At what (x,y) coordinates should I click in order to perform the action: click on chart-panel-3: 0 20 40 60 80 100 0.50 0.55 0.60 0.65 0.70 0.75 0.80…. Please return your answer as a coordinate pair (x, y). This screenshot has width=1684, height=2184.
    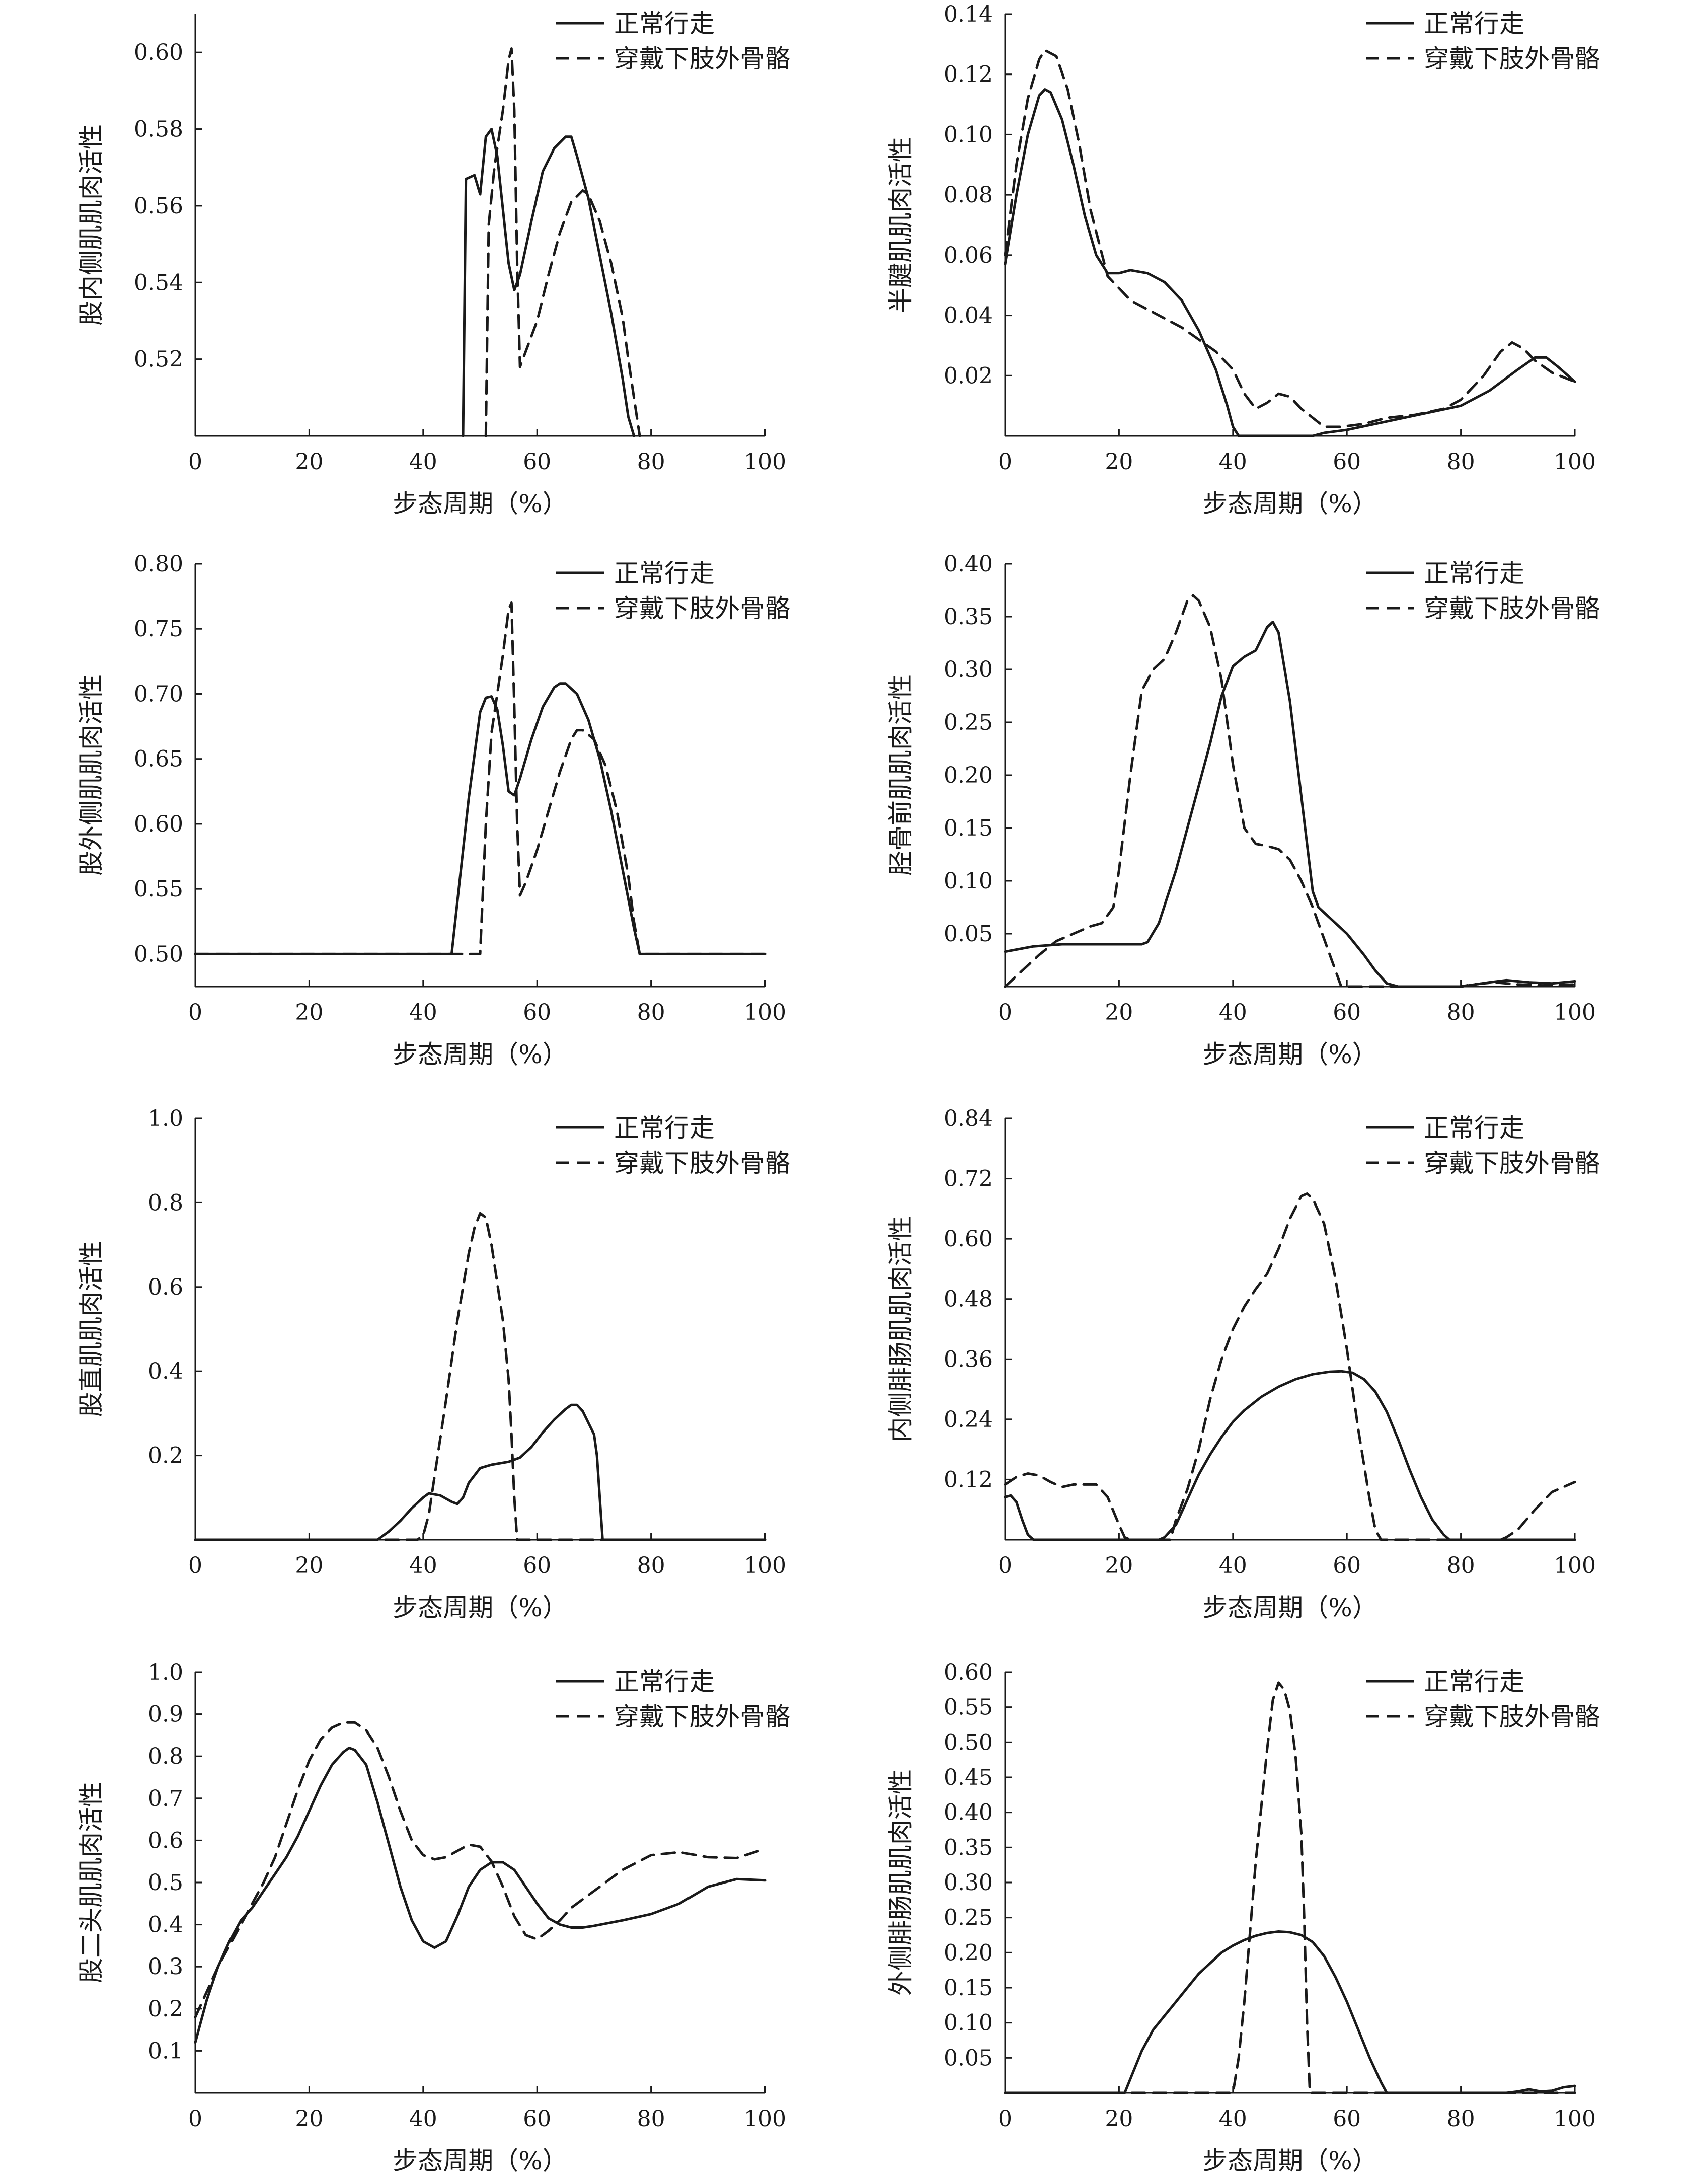
    Looking at the image, I should click on (433, 810).